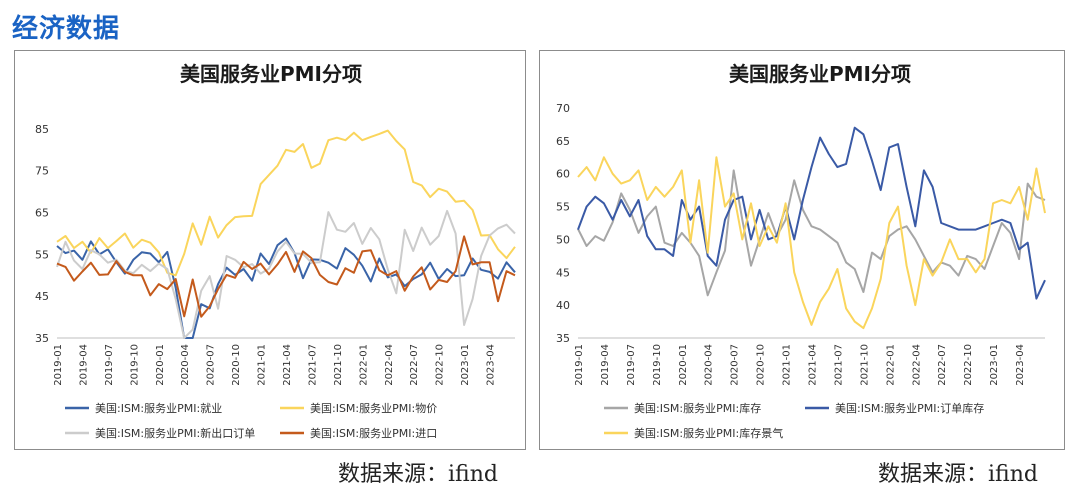  Describe the element at coordinates (42, 171) in the screenshot. I see `y-tick-label: 75` at that location.